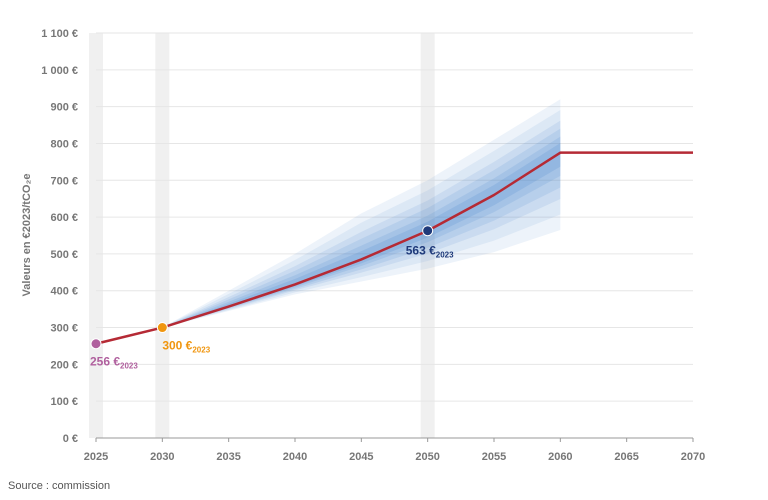 This screenshot has width=768, height=500. Describe the element at coordinates (64, 144) in the screenshot. I see `y-tick-label: 800 €` at that location.